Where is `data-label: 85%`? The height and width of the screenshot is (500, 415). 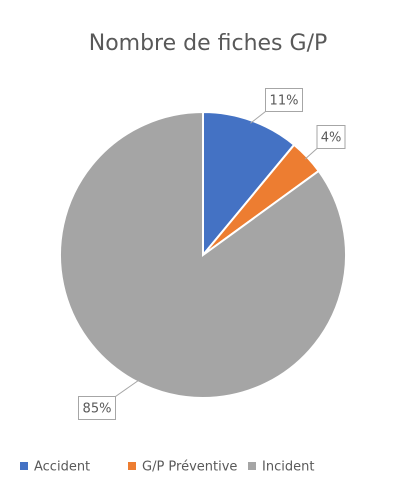
data-label: 85% is located at coordinates (97, 409).